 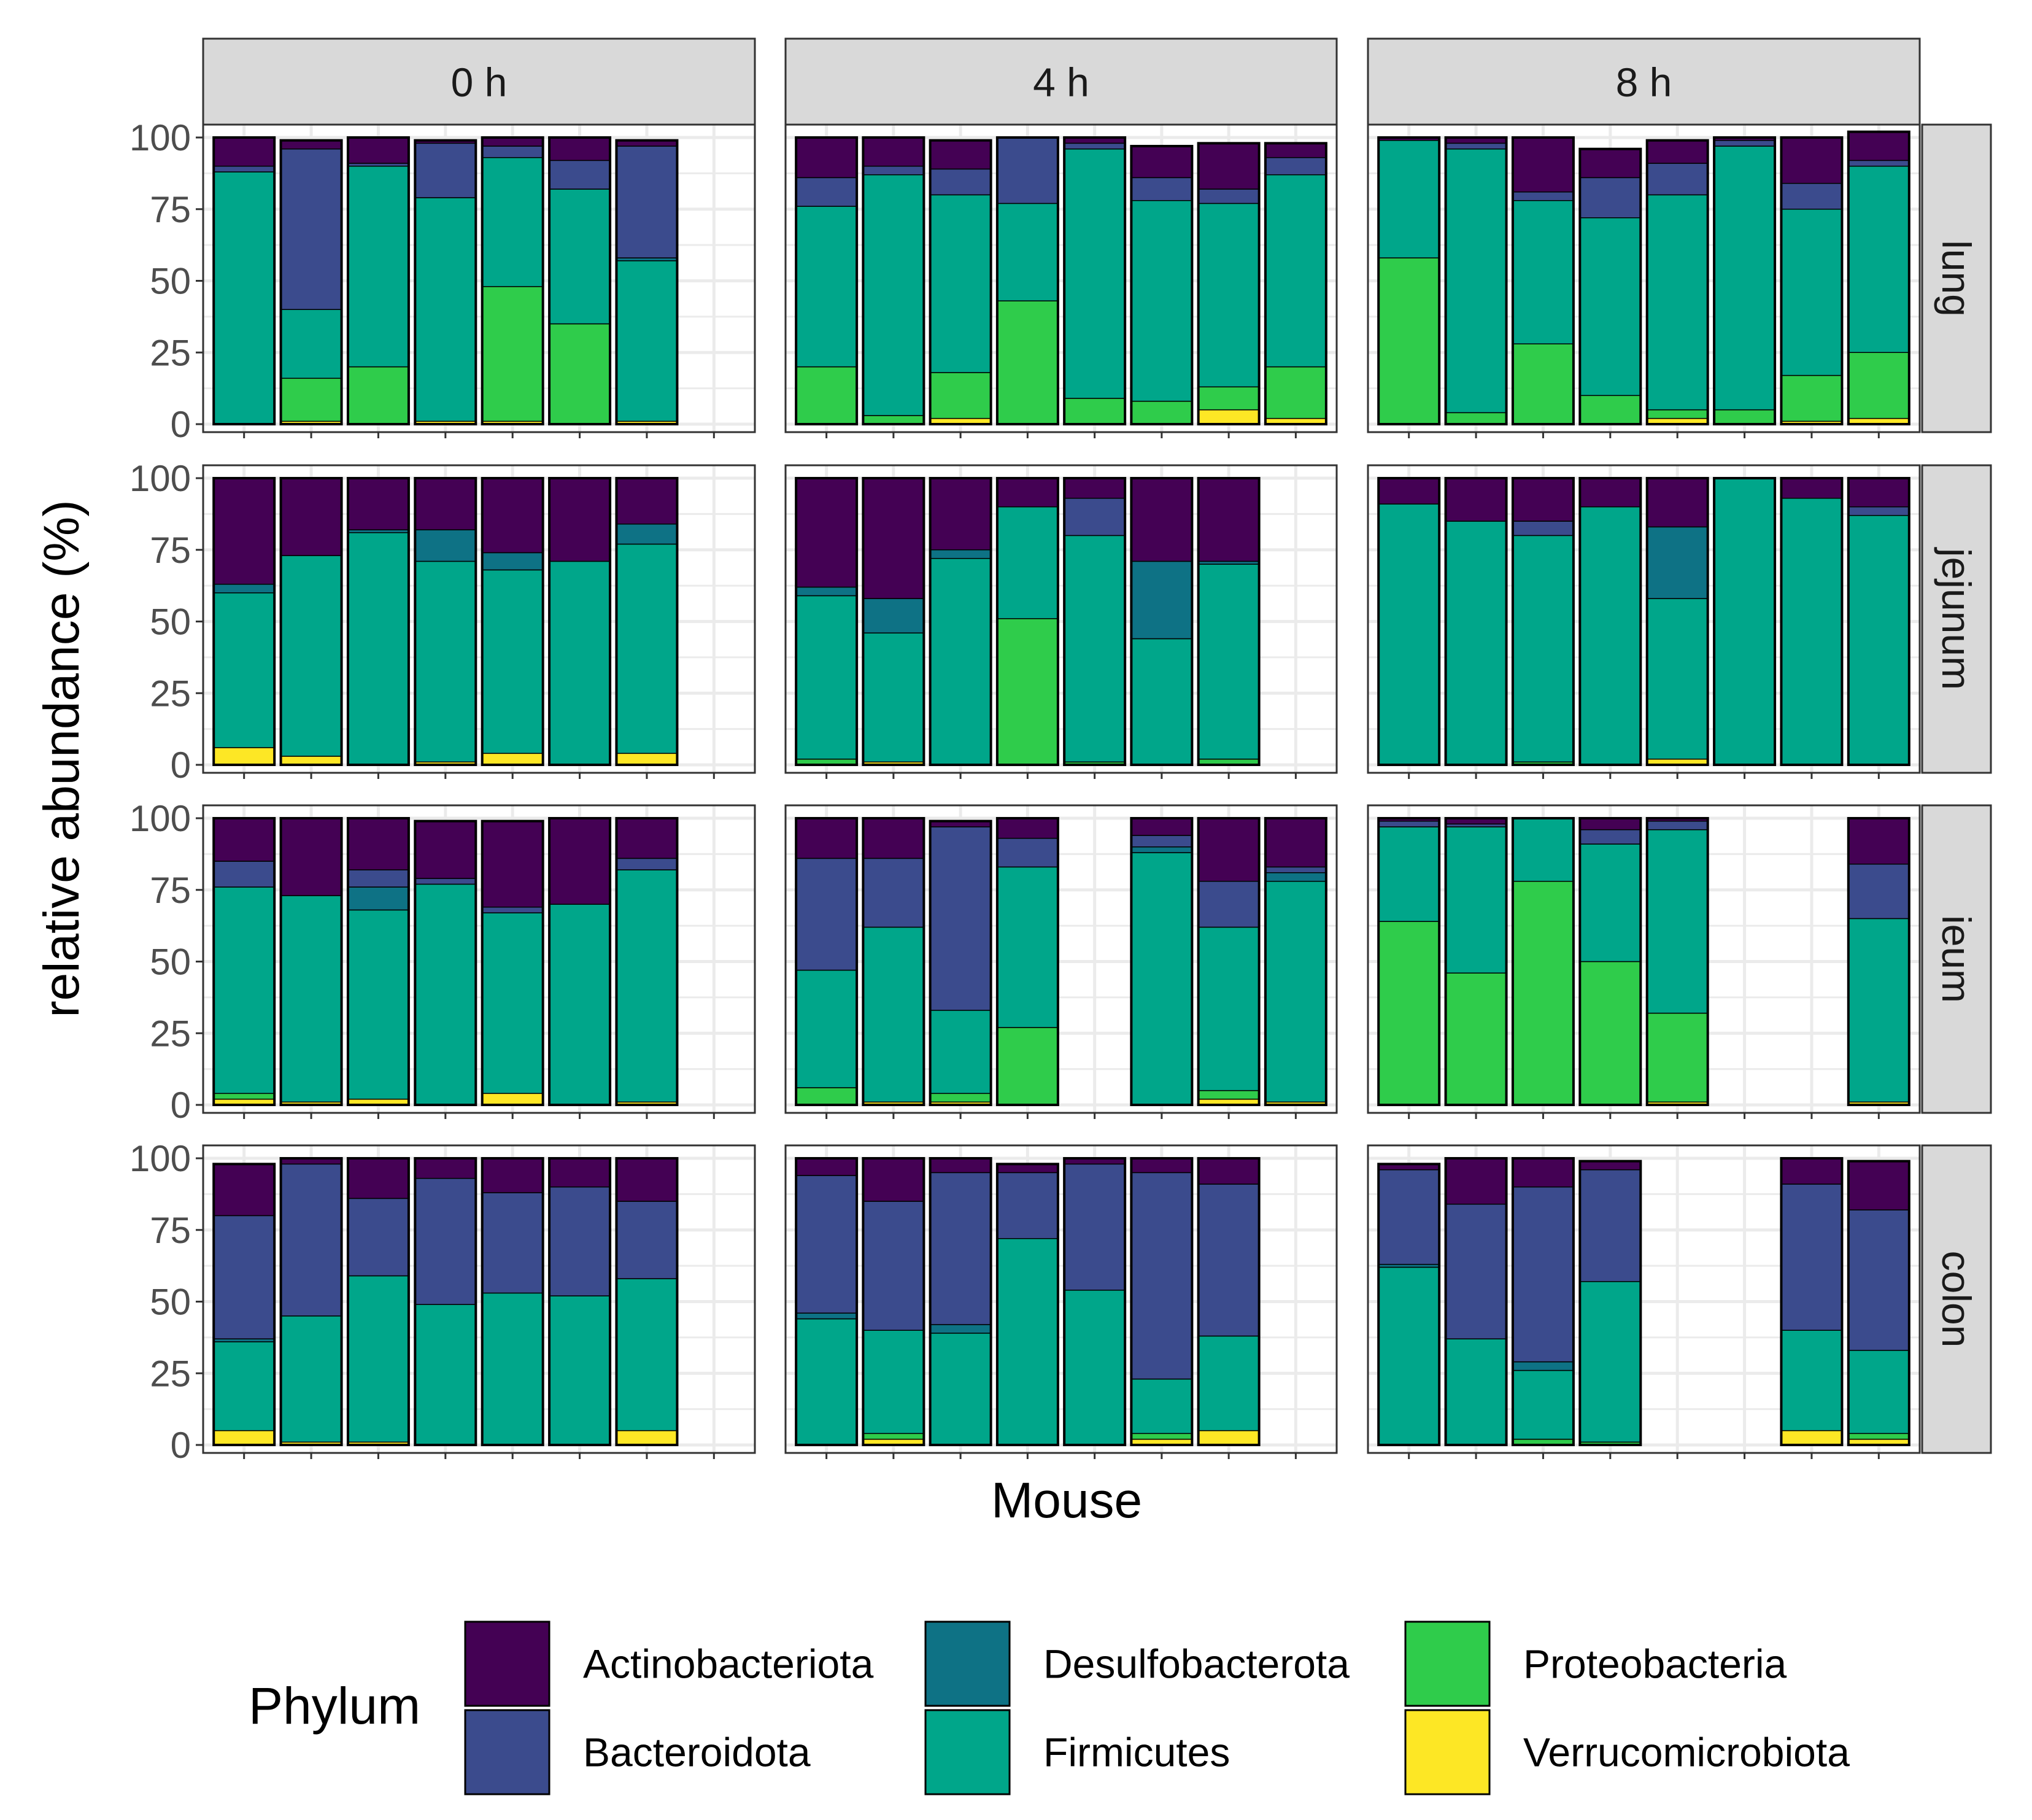 I want to click on row-label-1: jejunum, so click(x=1957, y=618).